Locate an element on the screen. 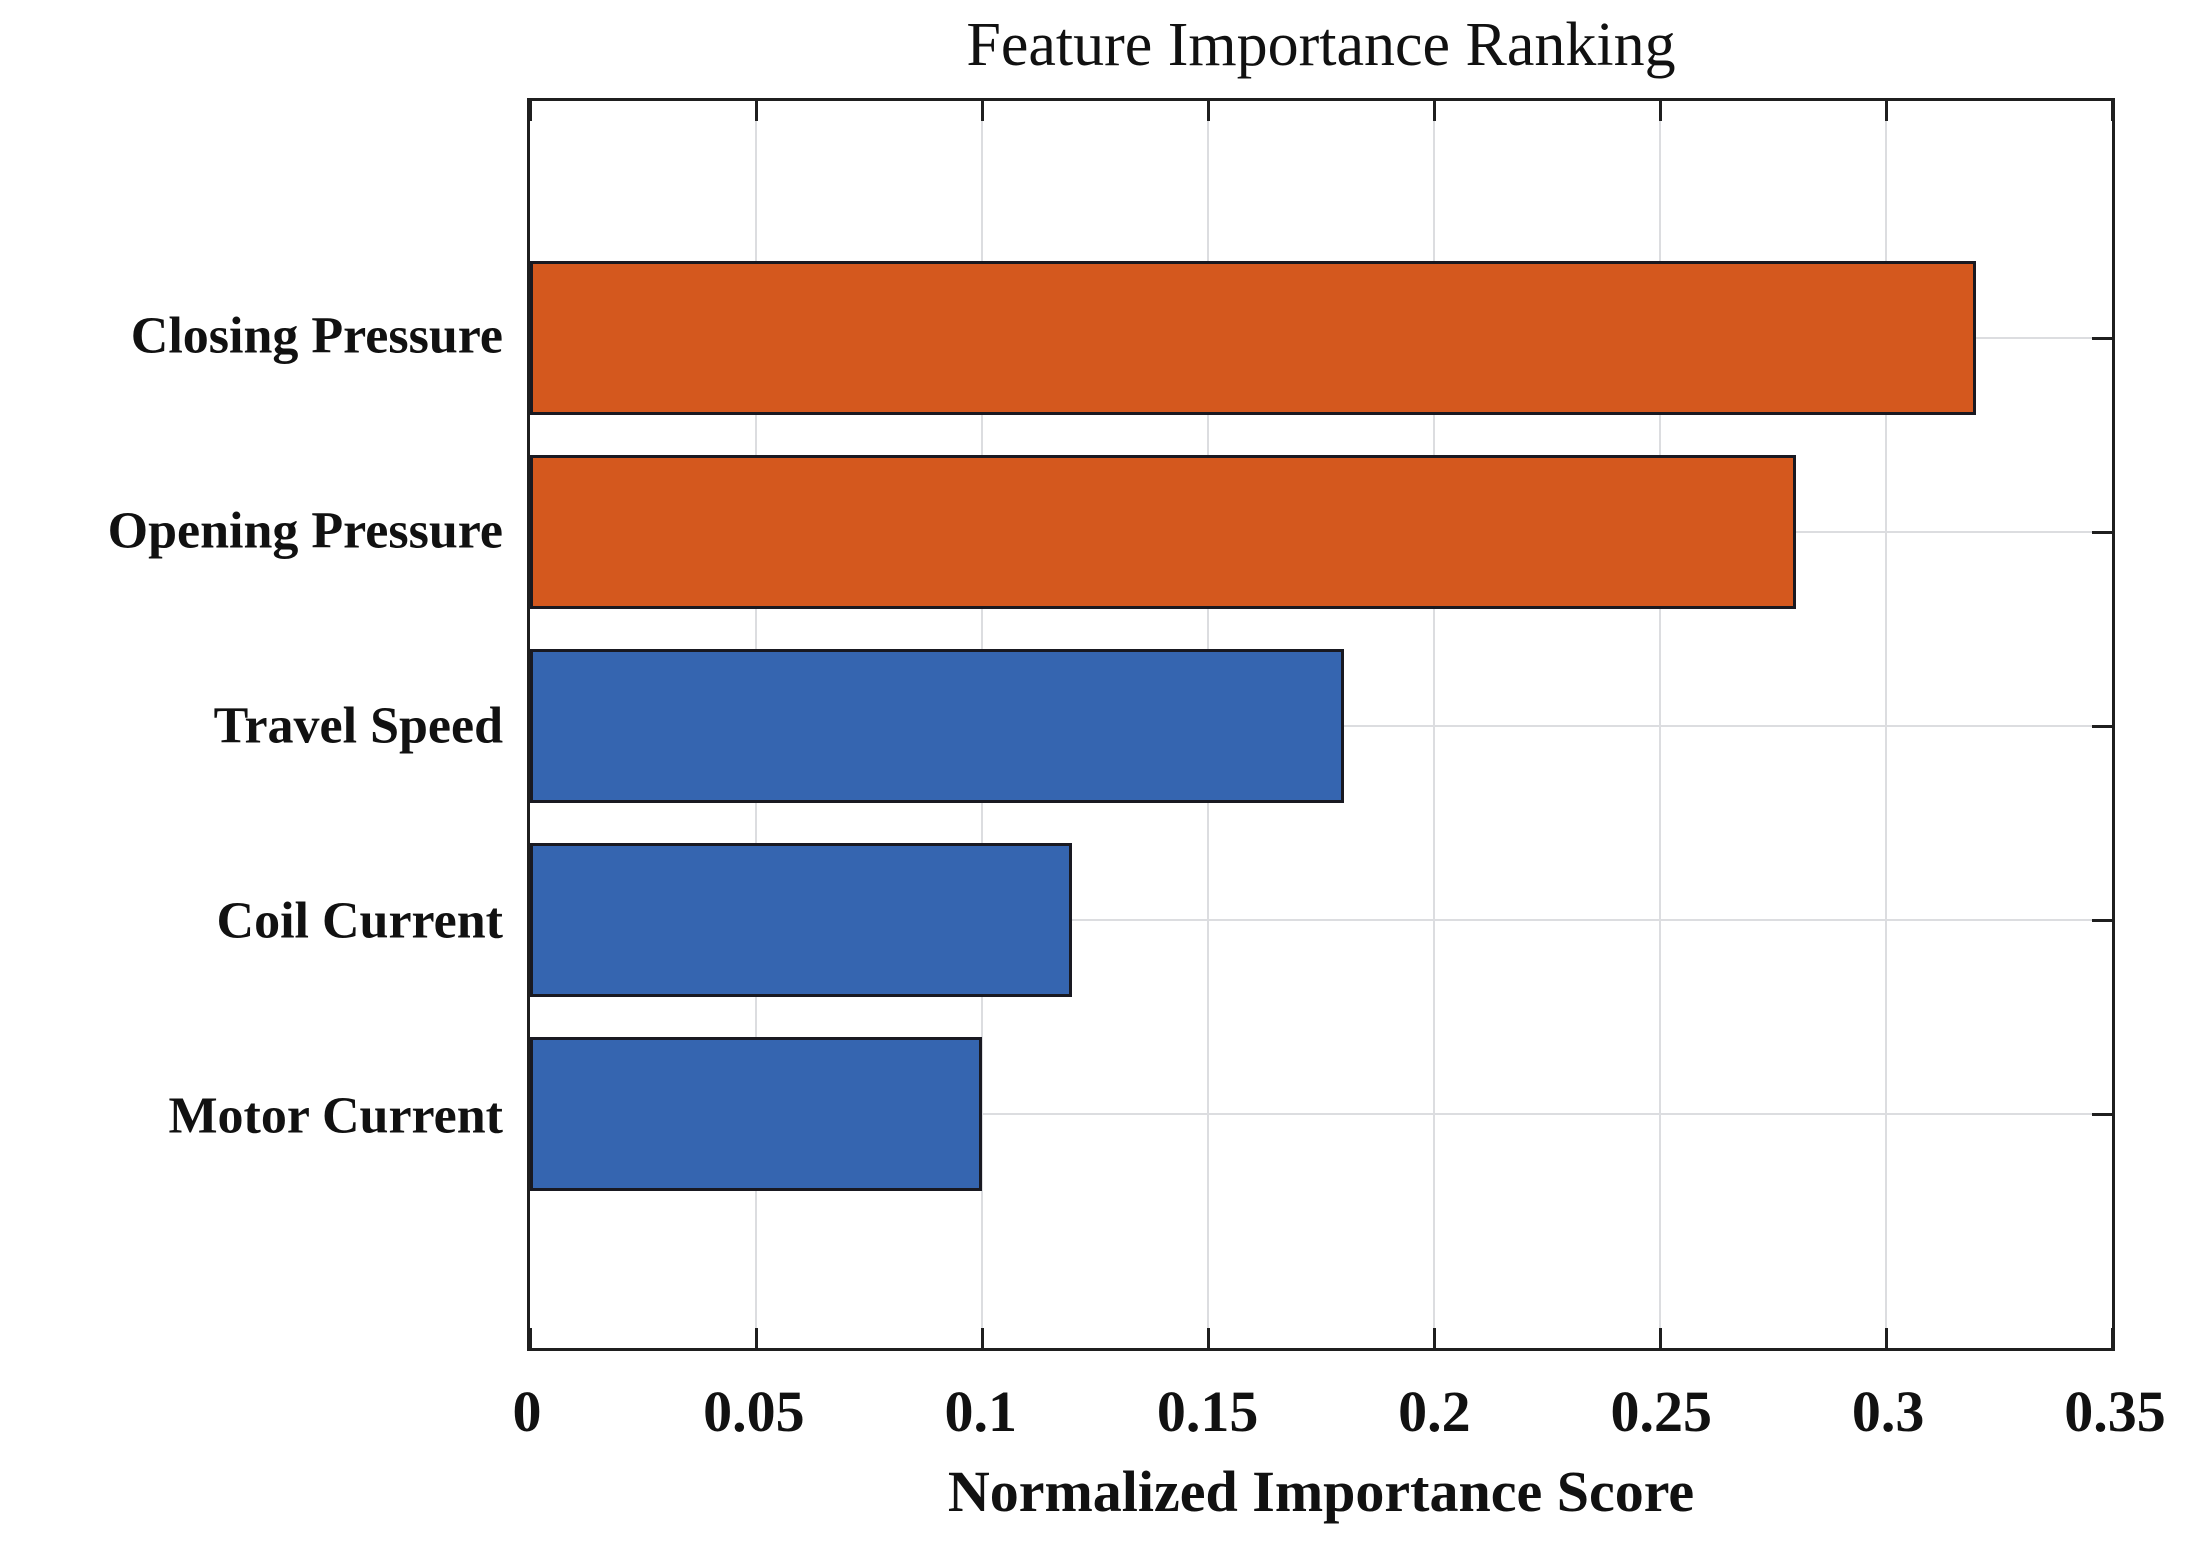  category-label-closing-pressure: Closing Pressure is located at coordinates (316, 336).